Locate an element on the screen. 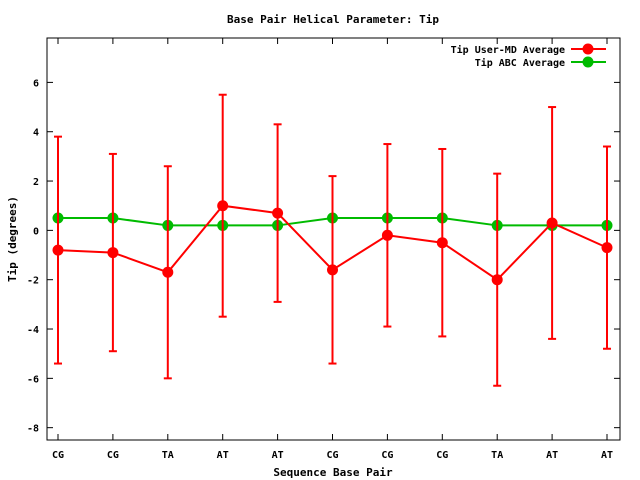  y-tick-label: -4 is located at coordinates (33, 330).